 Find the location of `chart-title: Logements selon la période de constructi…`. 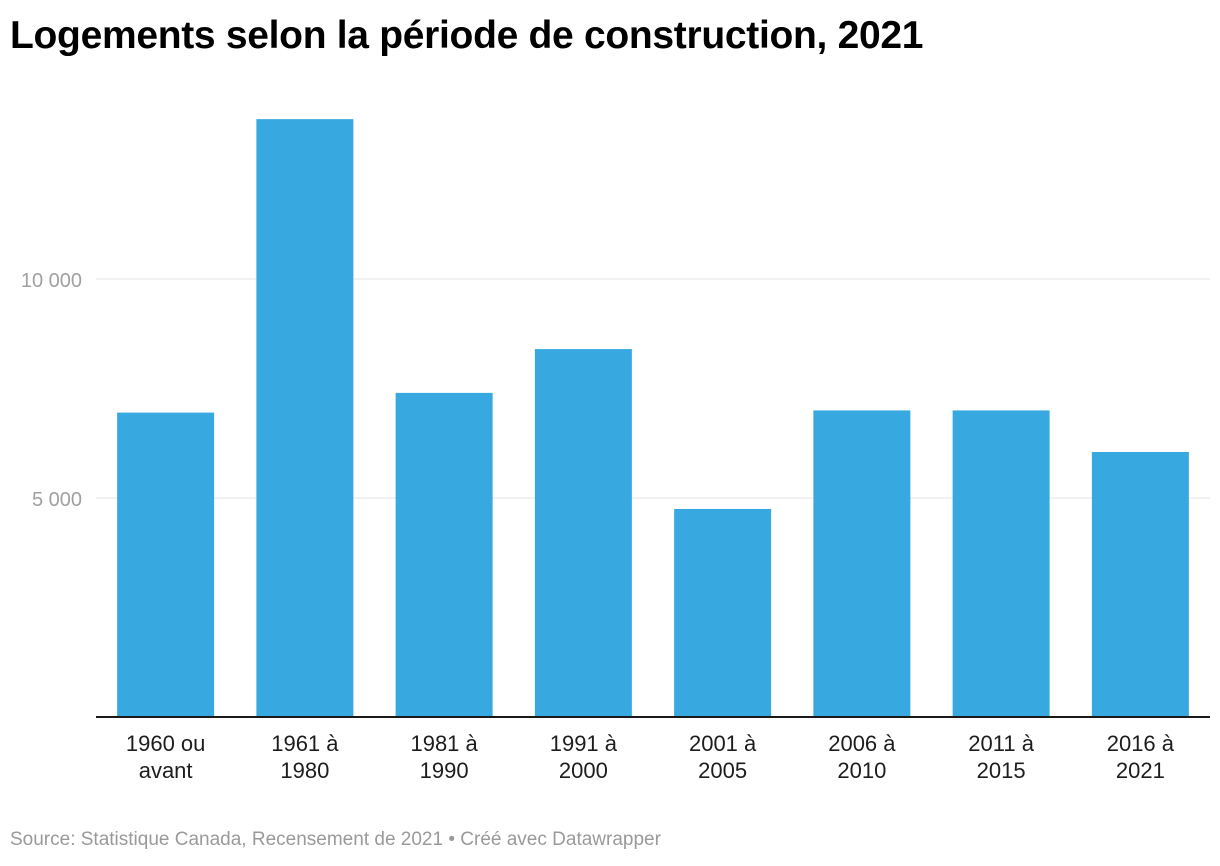

chart-title: Logements selon la période de constructi… is located at coordinates (467, 35).